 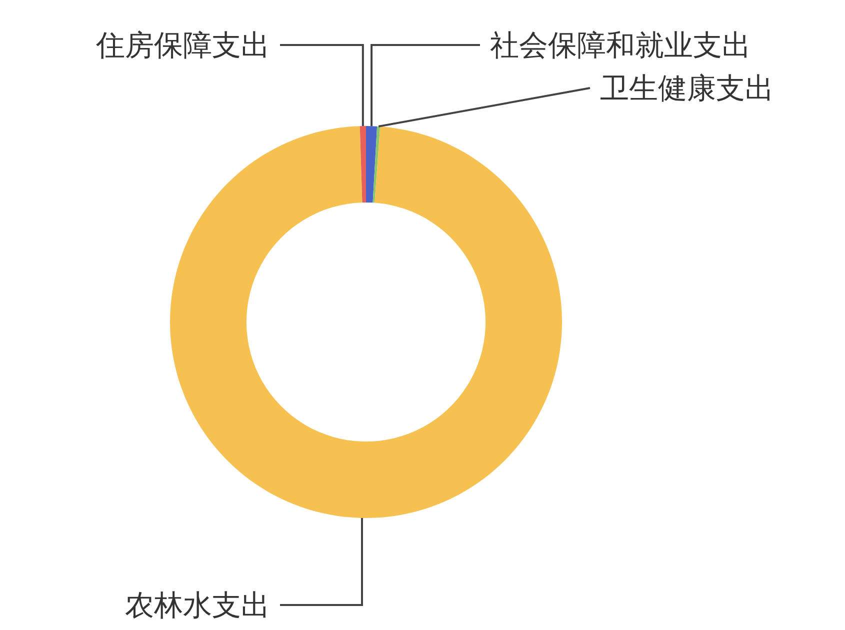 What do you see at coordinates (197, 605) in the screenshot?
I see `slice-label: 农林水支出` at bounding box center [197, 605].